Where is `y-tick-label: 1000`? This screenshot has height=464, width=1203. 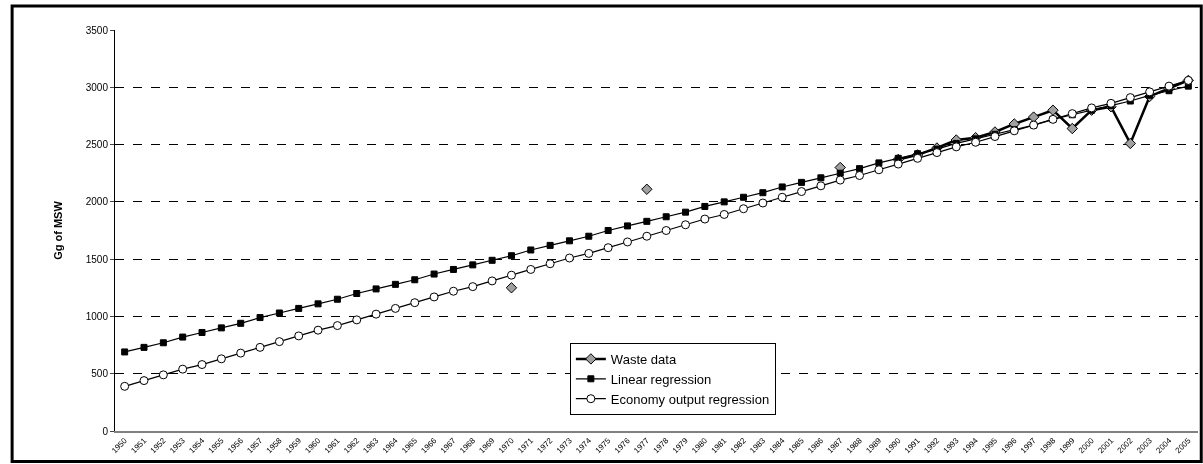 y-tick-label: 1000 is located at coordinates (97, 316).